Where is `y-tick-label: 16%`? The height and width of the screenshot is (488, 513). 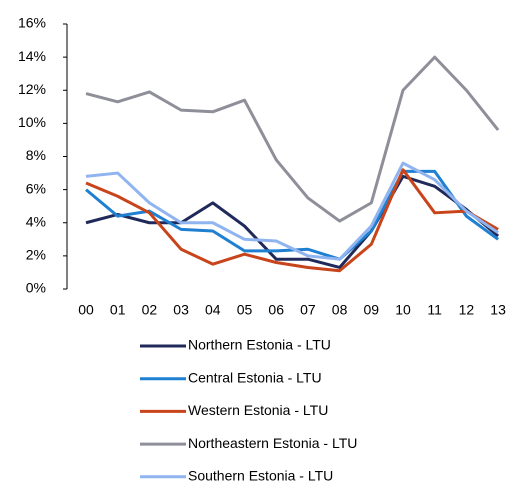 y-tick-label: 16% is located at coordinates (32, 23).